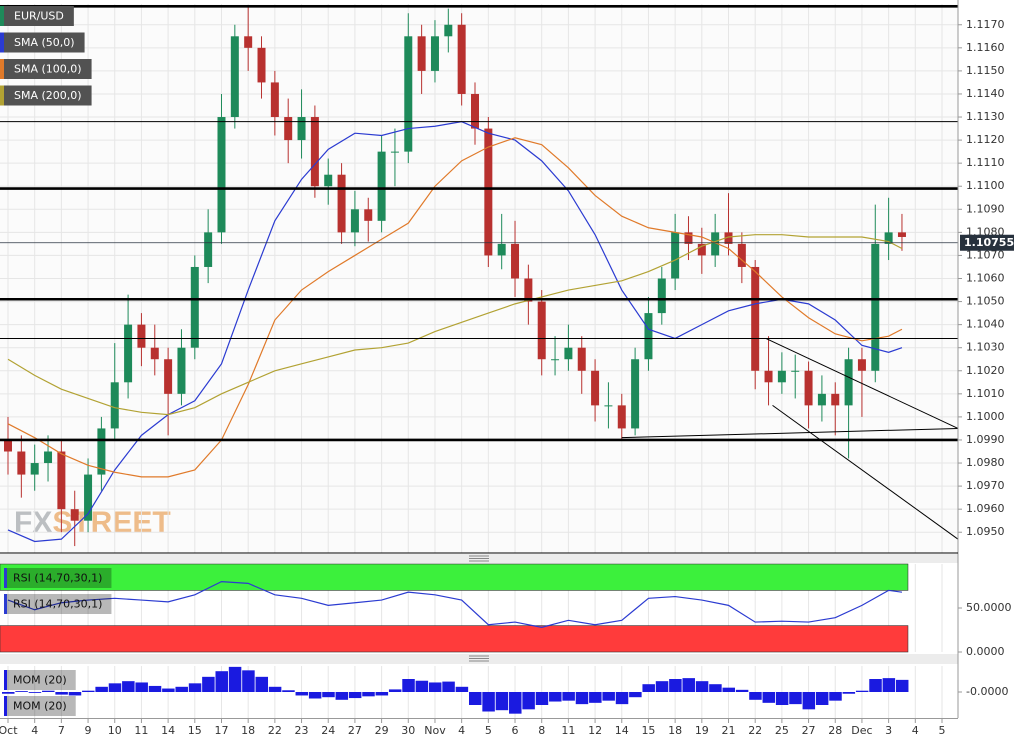 This screenshot has width=1029, height=743. I want to click on y-tick-label: 1.1040, so click(985, 324).